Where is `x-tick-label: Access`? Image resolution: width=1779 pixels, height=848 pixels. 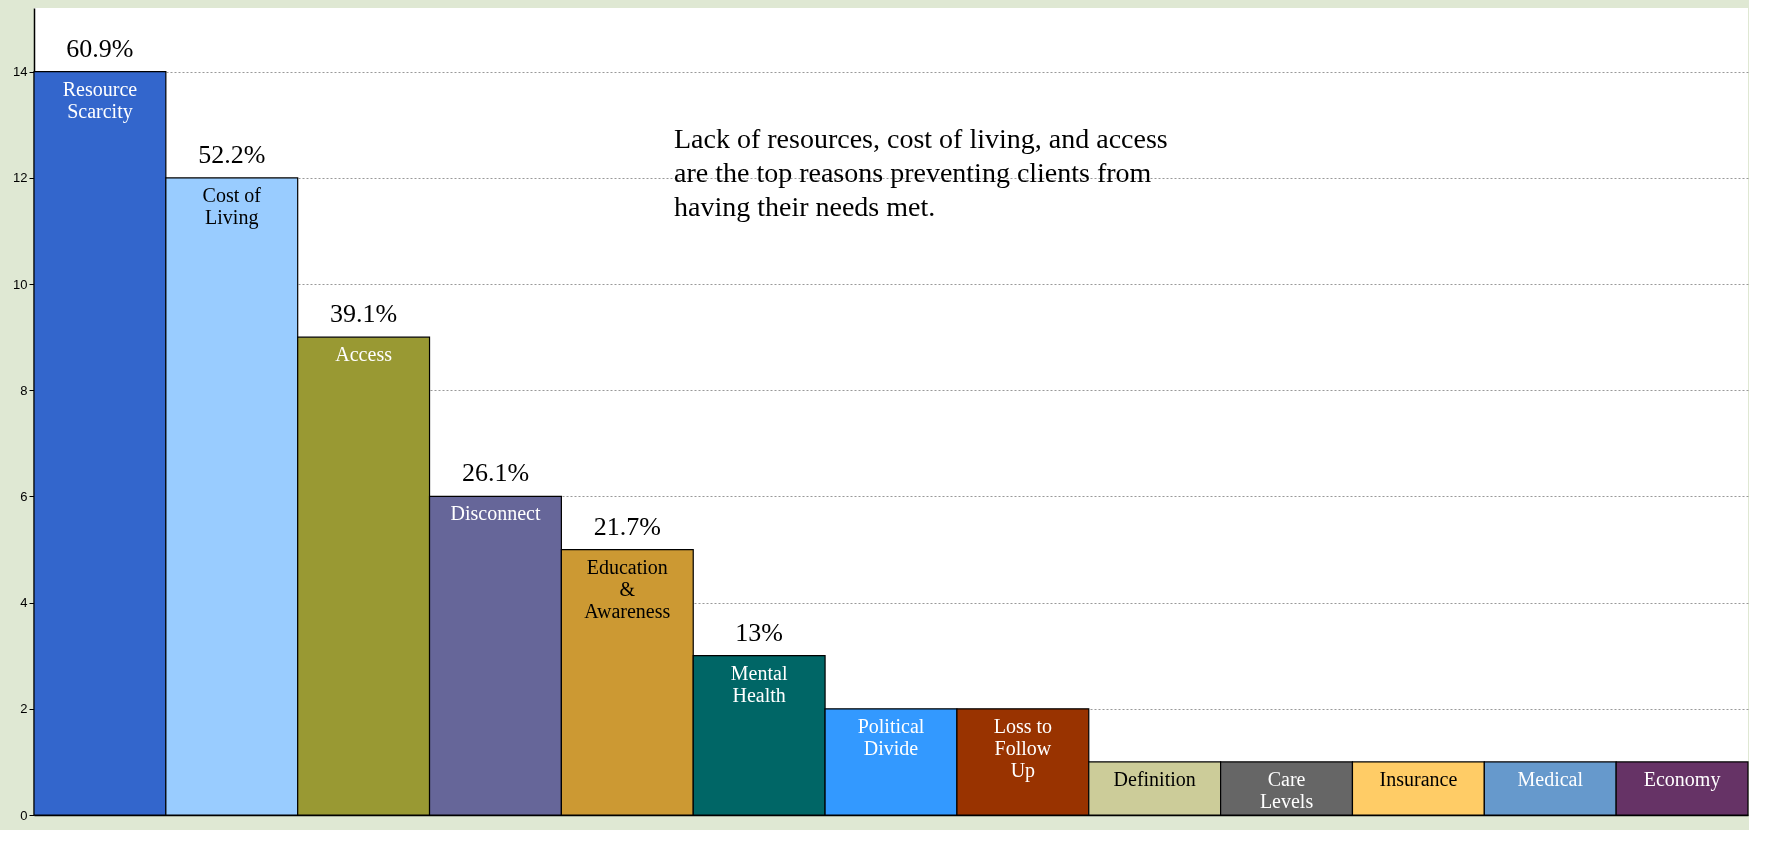 x-tick-label: Access is located at coordinates (364, 354).